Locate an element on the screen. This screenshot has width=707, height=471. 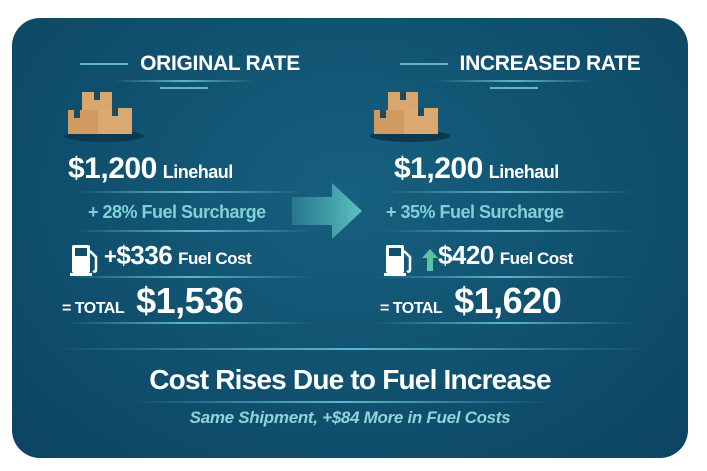
increased-linehaul: $1,200 Linehaul is located at coordinates (476, 169).